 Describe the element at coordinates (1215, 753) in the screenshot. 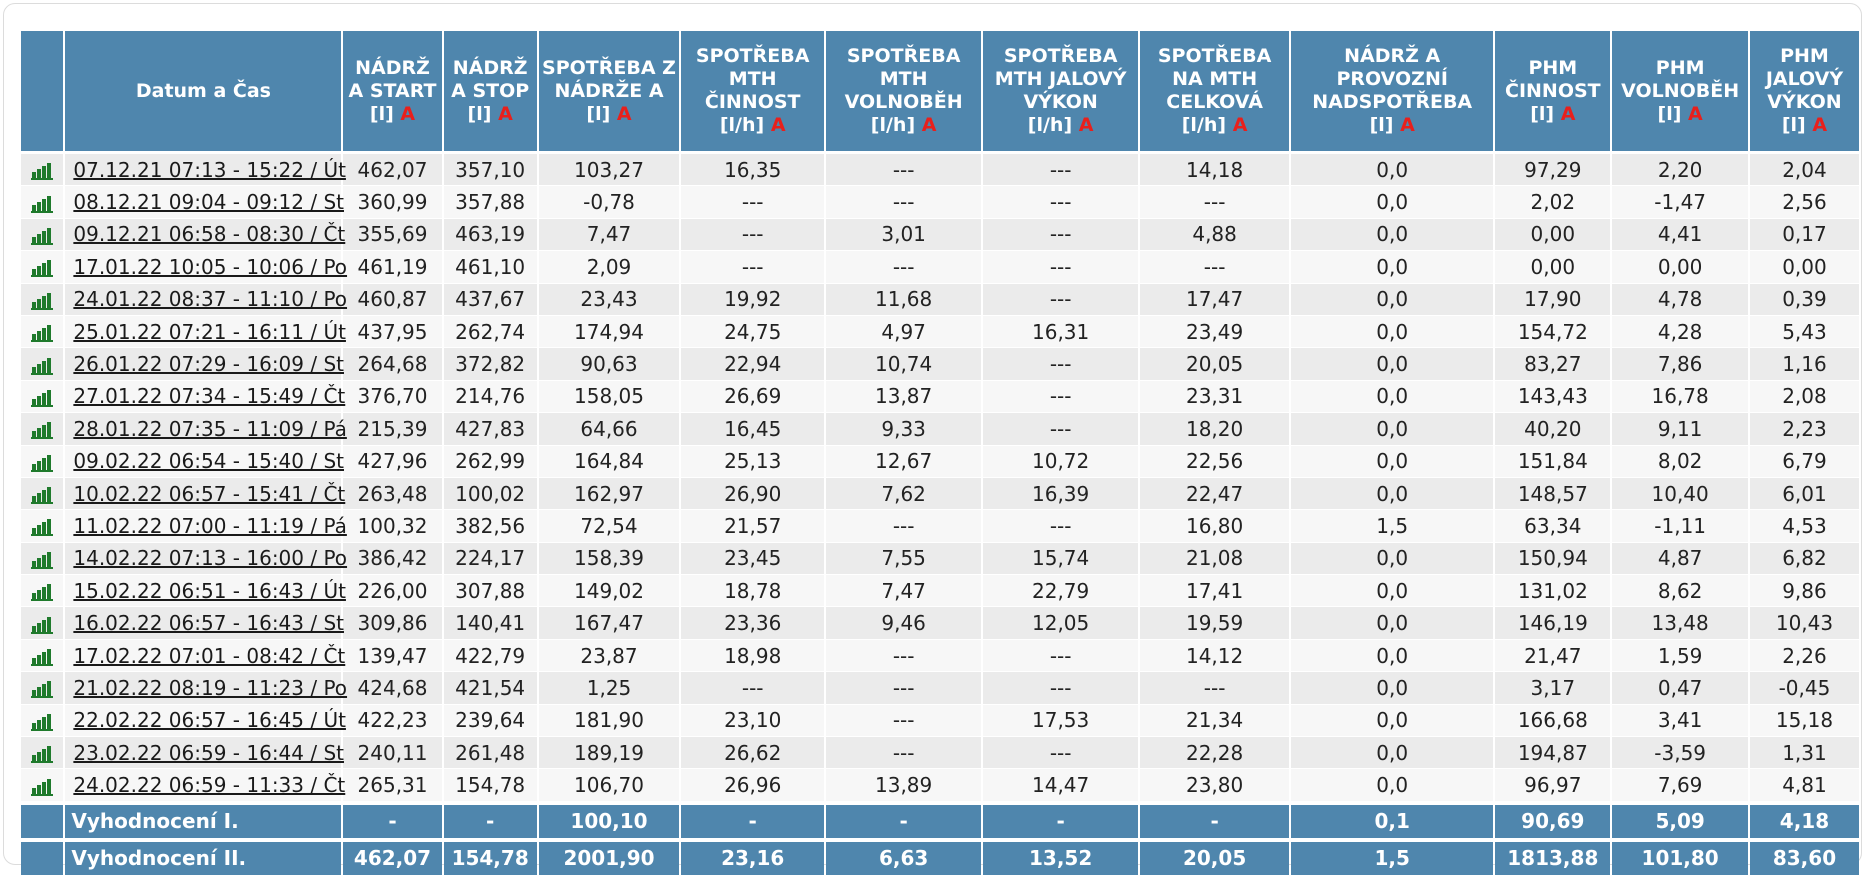

I see `value-cell-spotreba-na-mth-celkova: 22,28` at that location.